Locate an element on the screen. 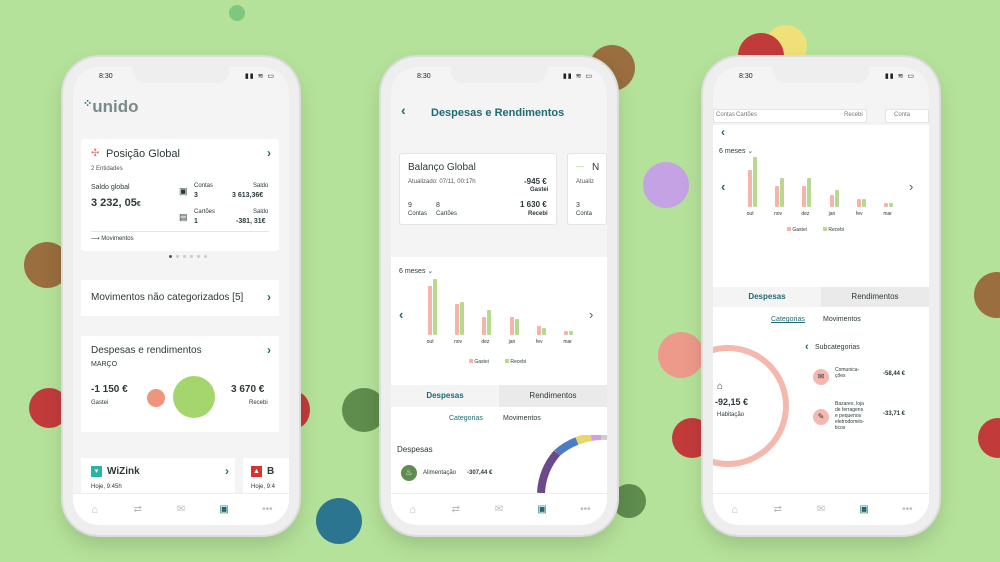  cartoes-count: 8 is located at coordinates (438, 205).